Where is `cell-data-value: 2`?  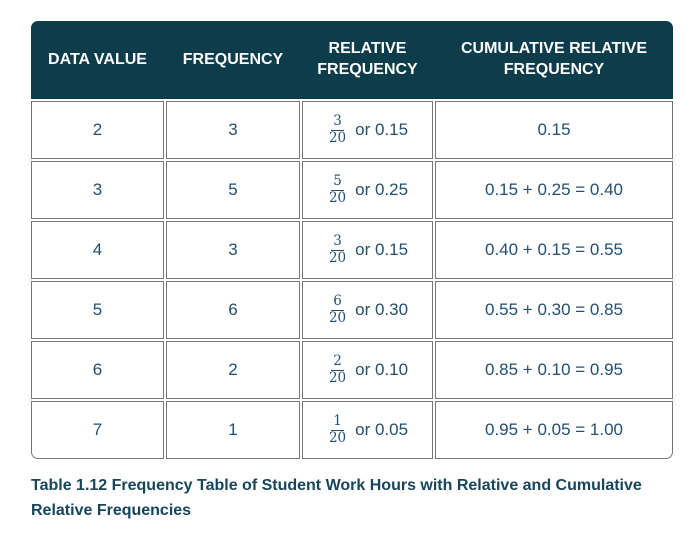 cell-data-value: 2 is located at coordinates (97, 130).